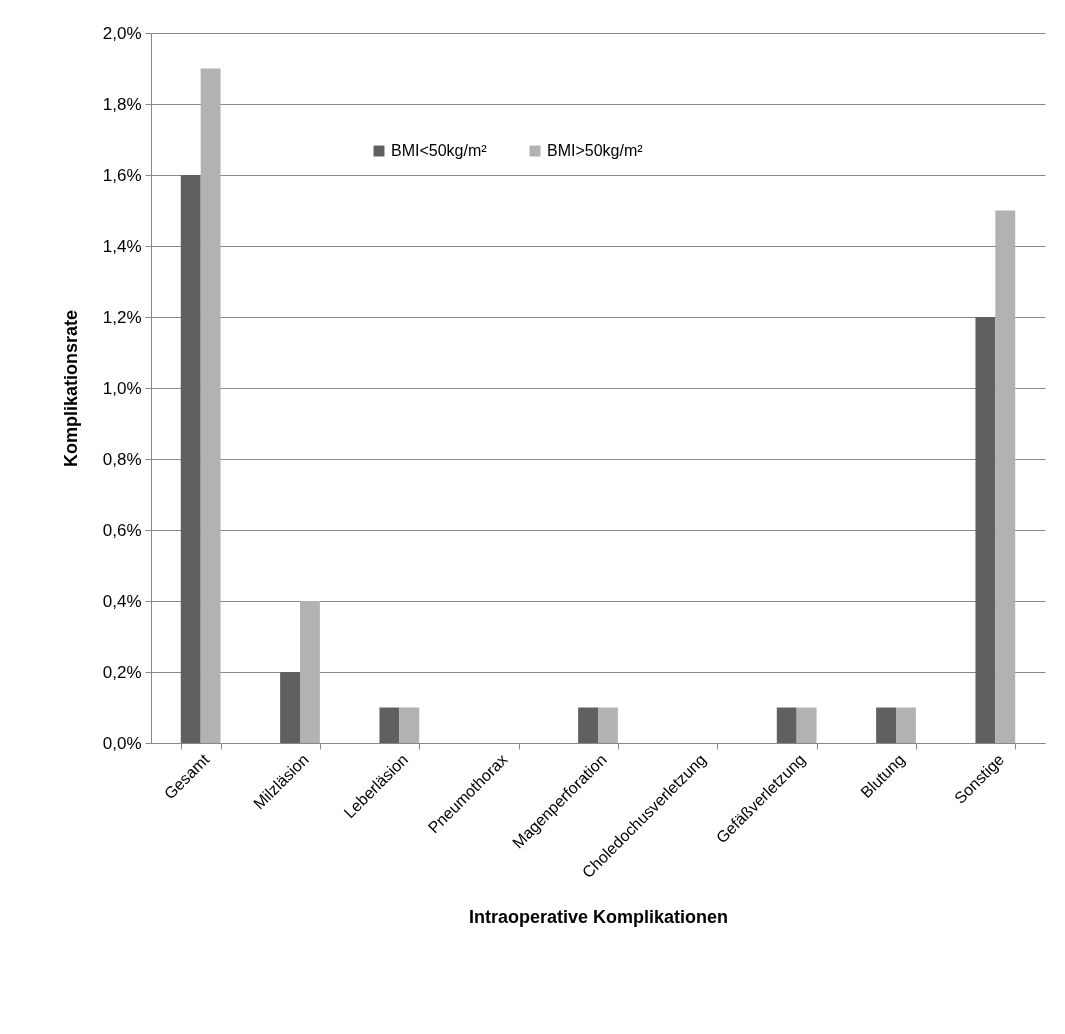  I want to click on x-axis-title: Intraoperative Komplikationen, so click(598, 917).